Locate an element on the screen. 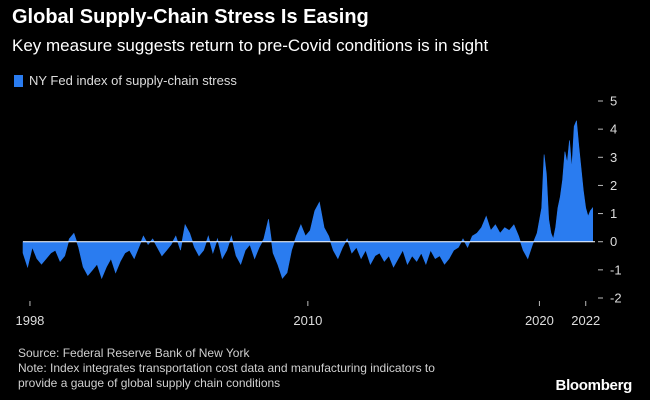 This screenshot has width=650, height=400. y-tick-label: 2 is located at coordinates (613, 185).